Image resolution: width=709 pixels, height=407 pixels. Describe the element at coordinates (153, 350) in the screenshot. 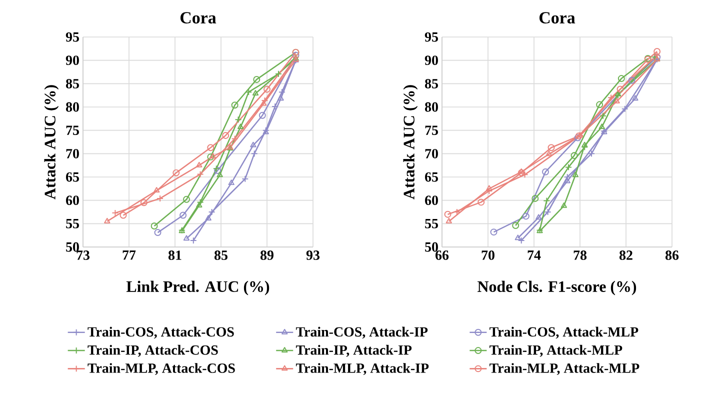

I see `legend-label: Train-IP, Attack-COS` at that location.